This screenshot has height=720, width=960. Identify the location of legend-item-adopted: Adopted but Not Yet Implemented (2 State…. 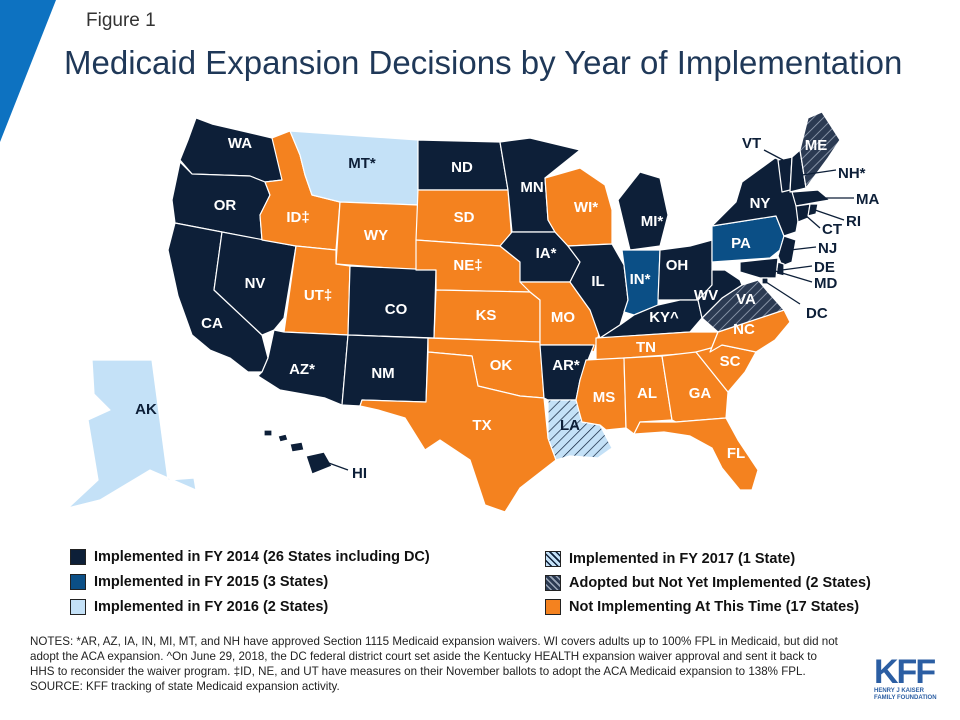
(708, 583).